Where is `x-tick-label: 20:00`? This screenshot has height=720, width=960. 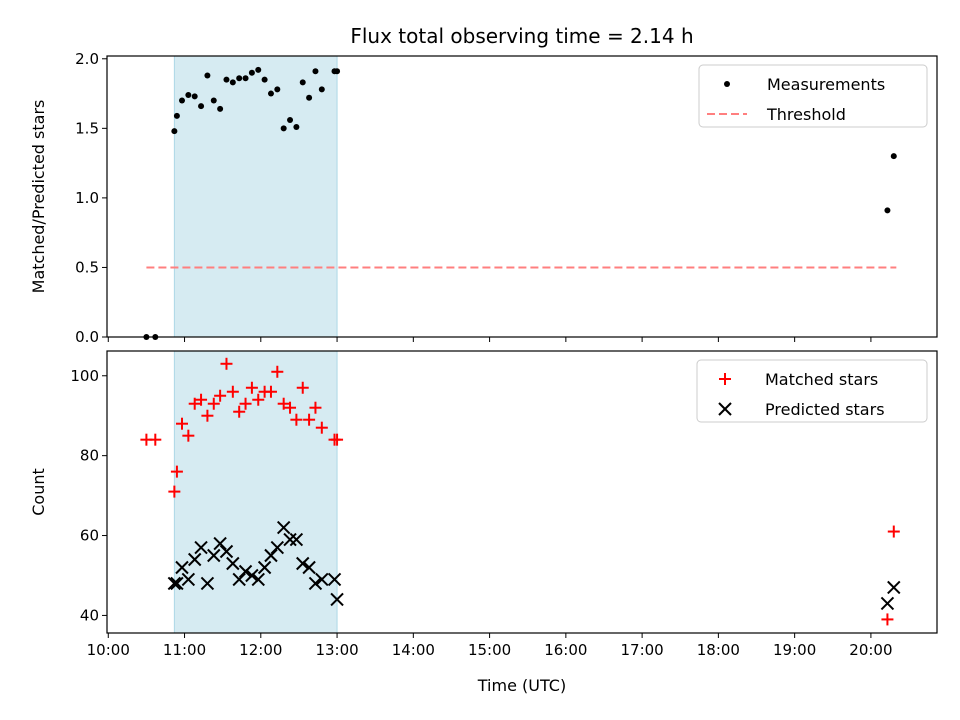
x-tick-label: 20:00 is located at coordinates (870, 650).